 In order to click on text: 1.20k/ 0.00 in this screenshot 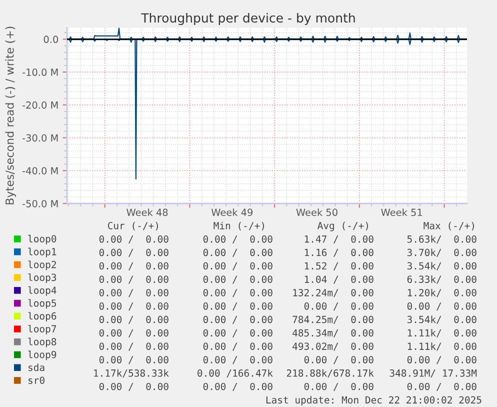, I will do `click(442, 293)`.